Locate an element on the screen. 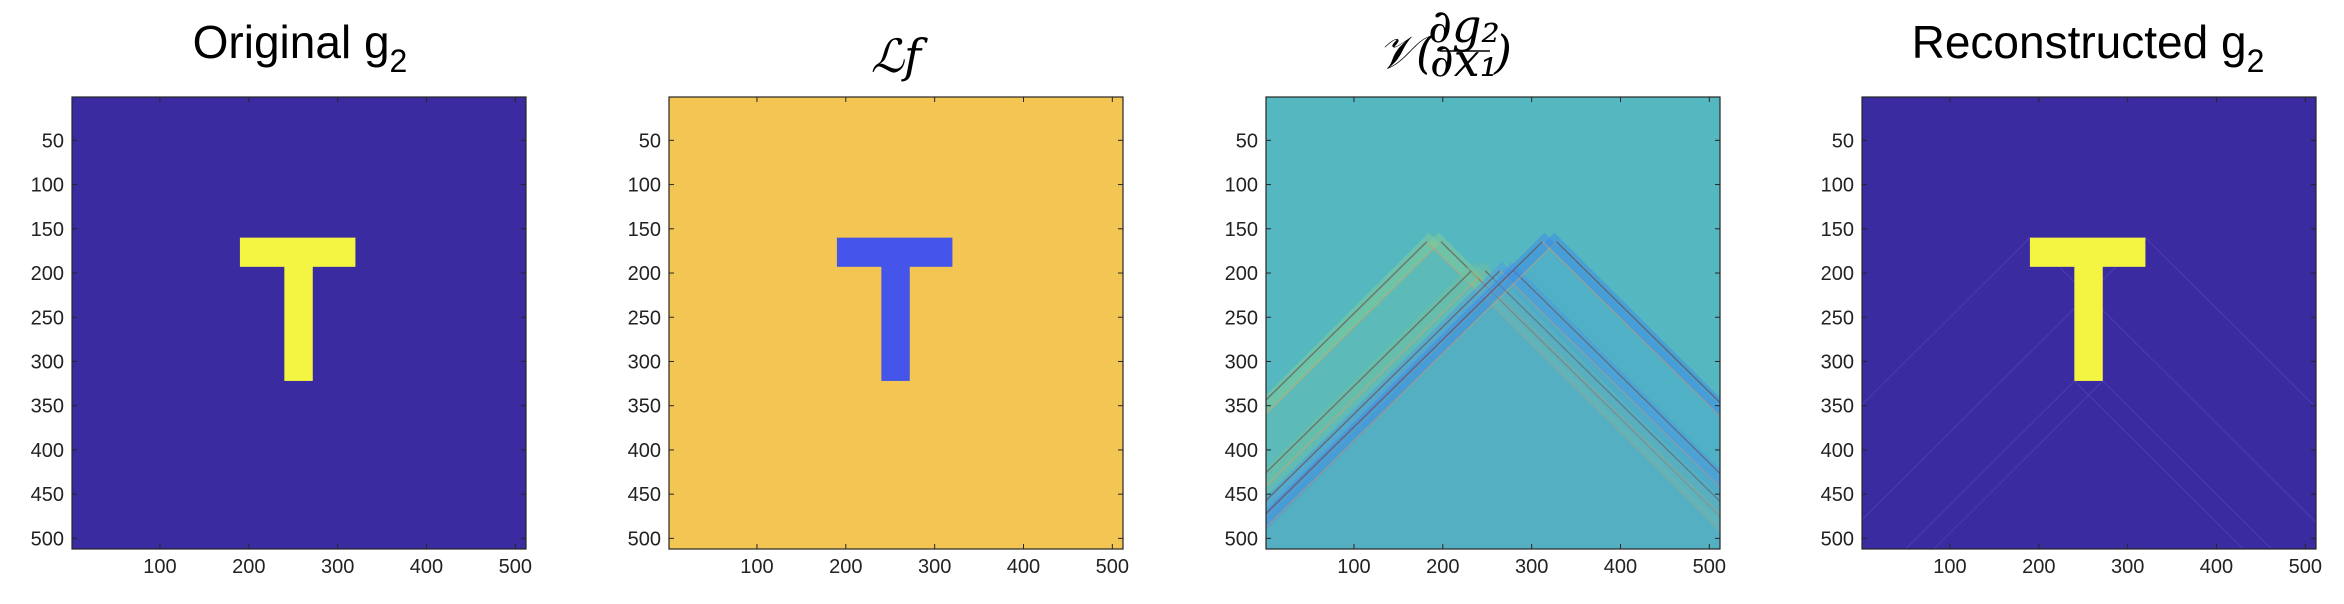 The image size is (2344, 604). svg-text: 𝒱( is located at coordinates (1406, 52).